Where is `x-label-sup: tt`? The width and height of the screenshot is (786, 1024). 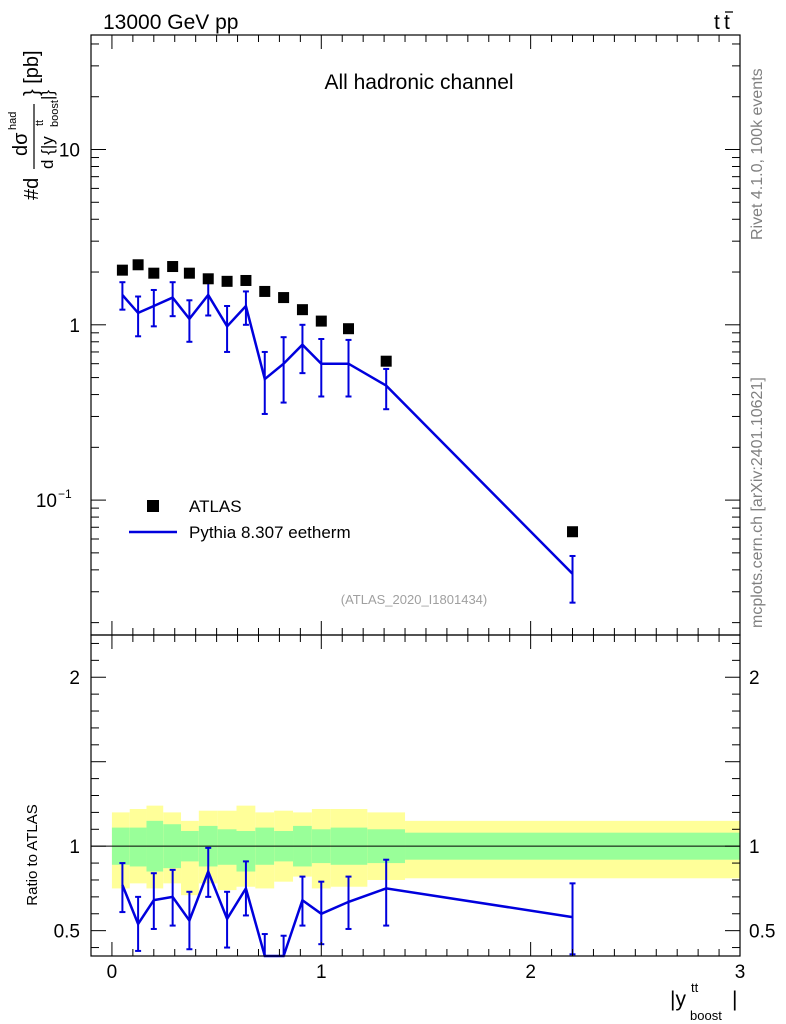 x-label-sup: tt is located at coordinates (695, 987).